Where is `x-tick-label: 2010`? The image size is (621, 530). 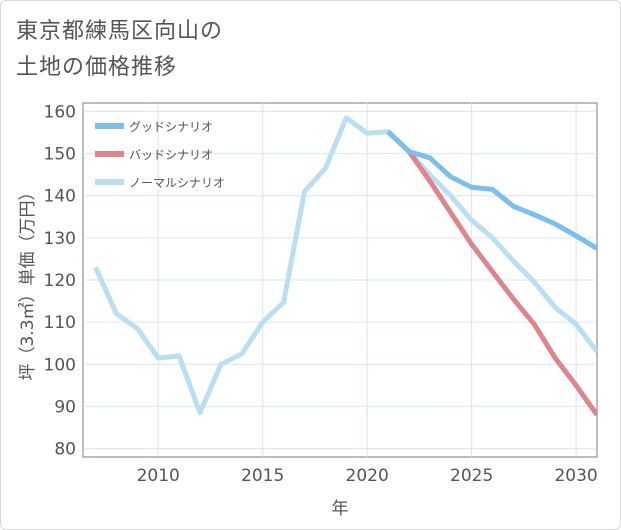
x-tick-label: 2010 is located at coordinates (158, 476).